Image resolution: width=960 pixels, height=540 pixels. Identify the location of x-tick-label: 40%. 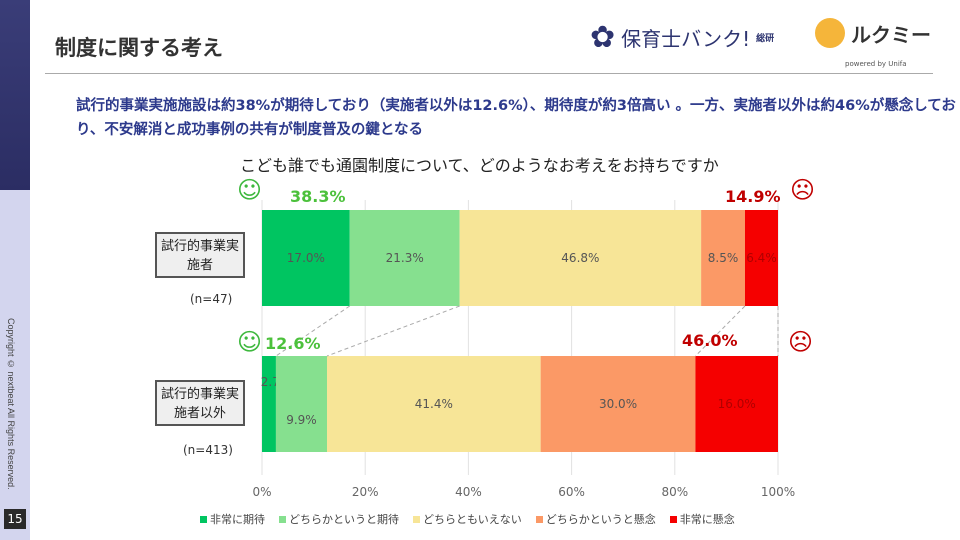
(468, 492).